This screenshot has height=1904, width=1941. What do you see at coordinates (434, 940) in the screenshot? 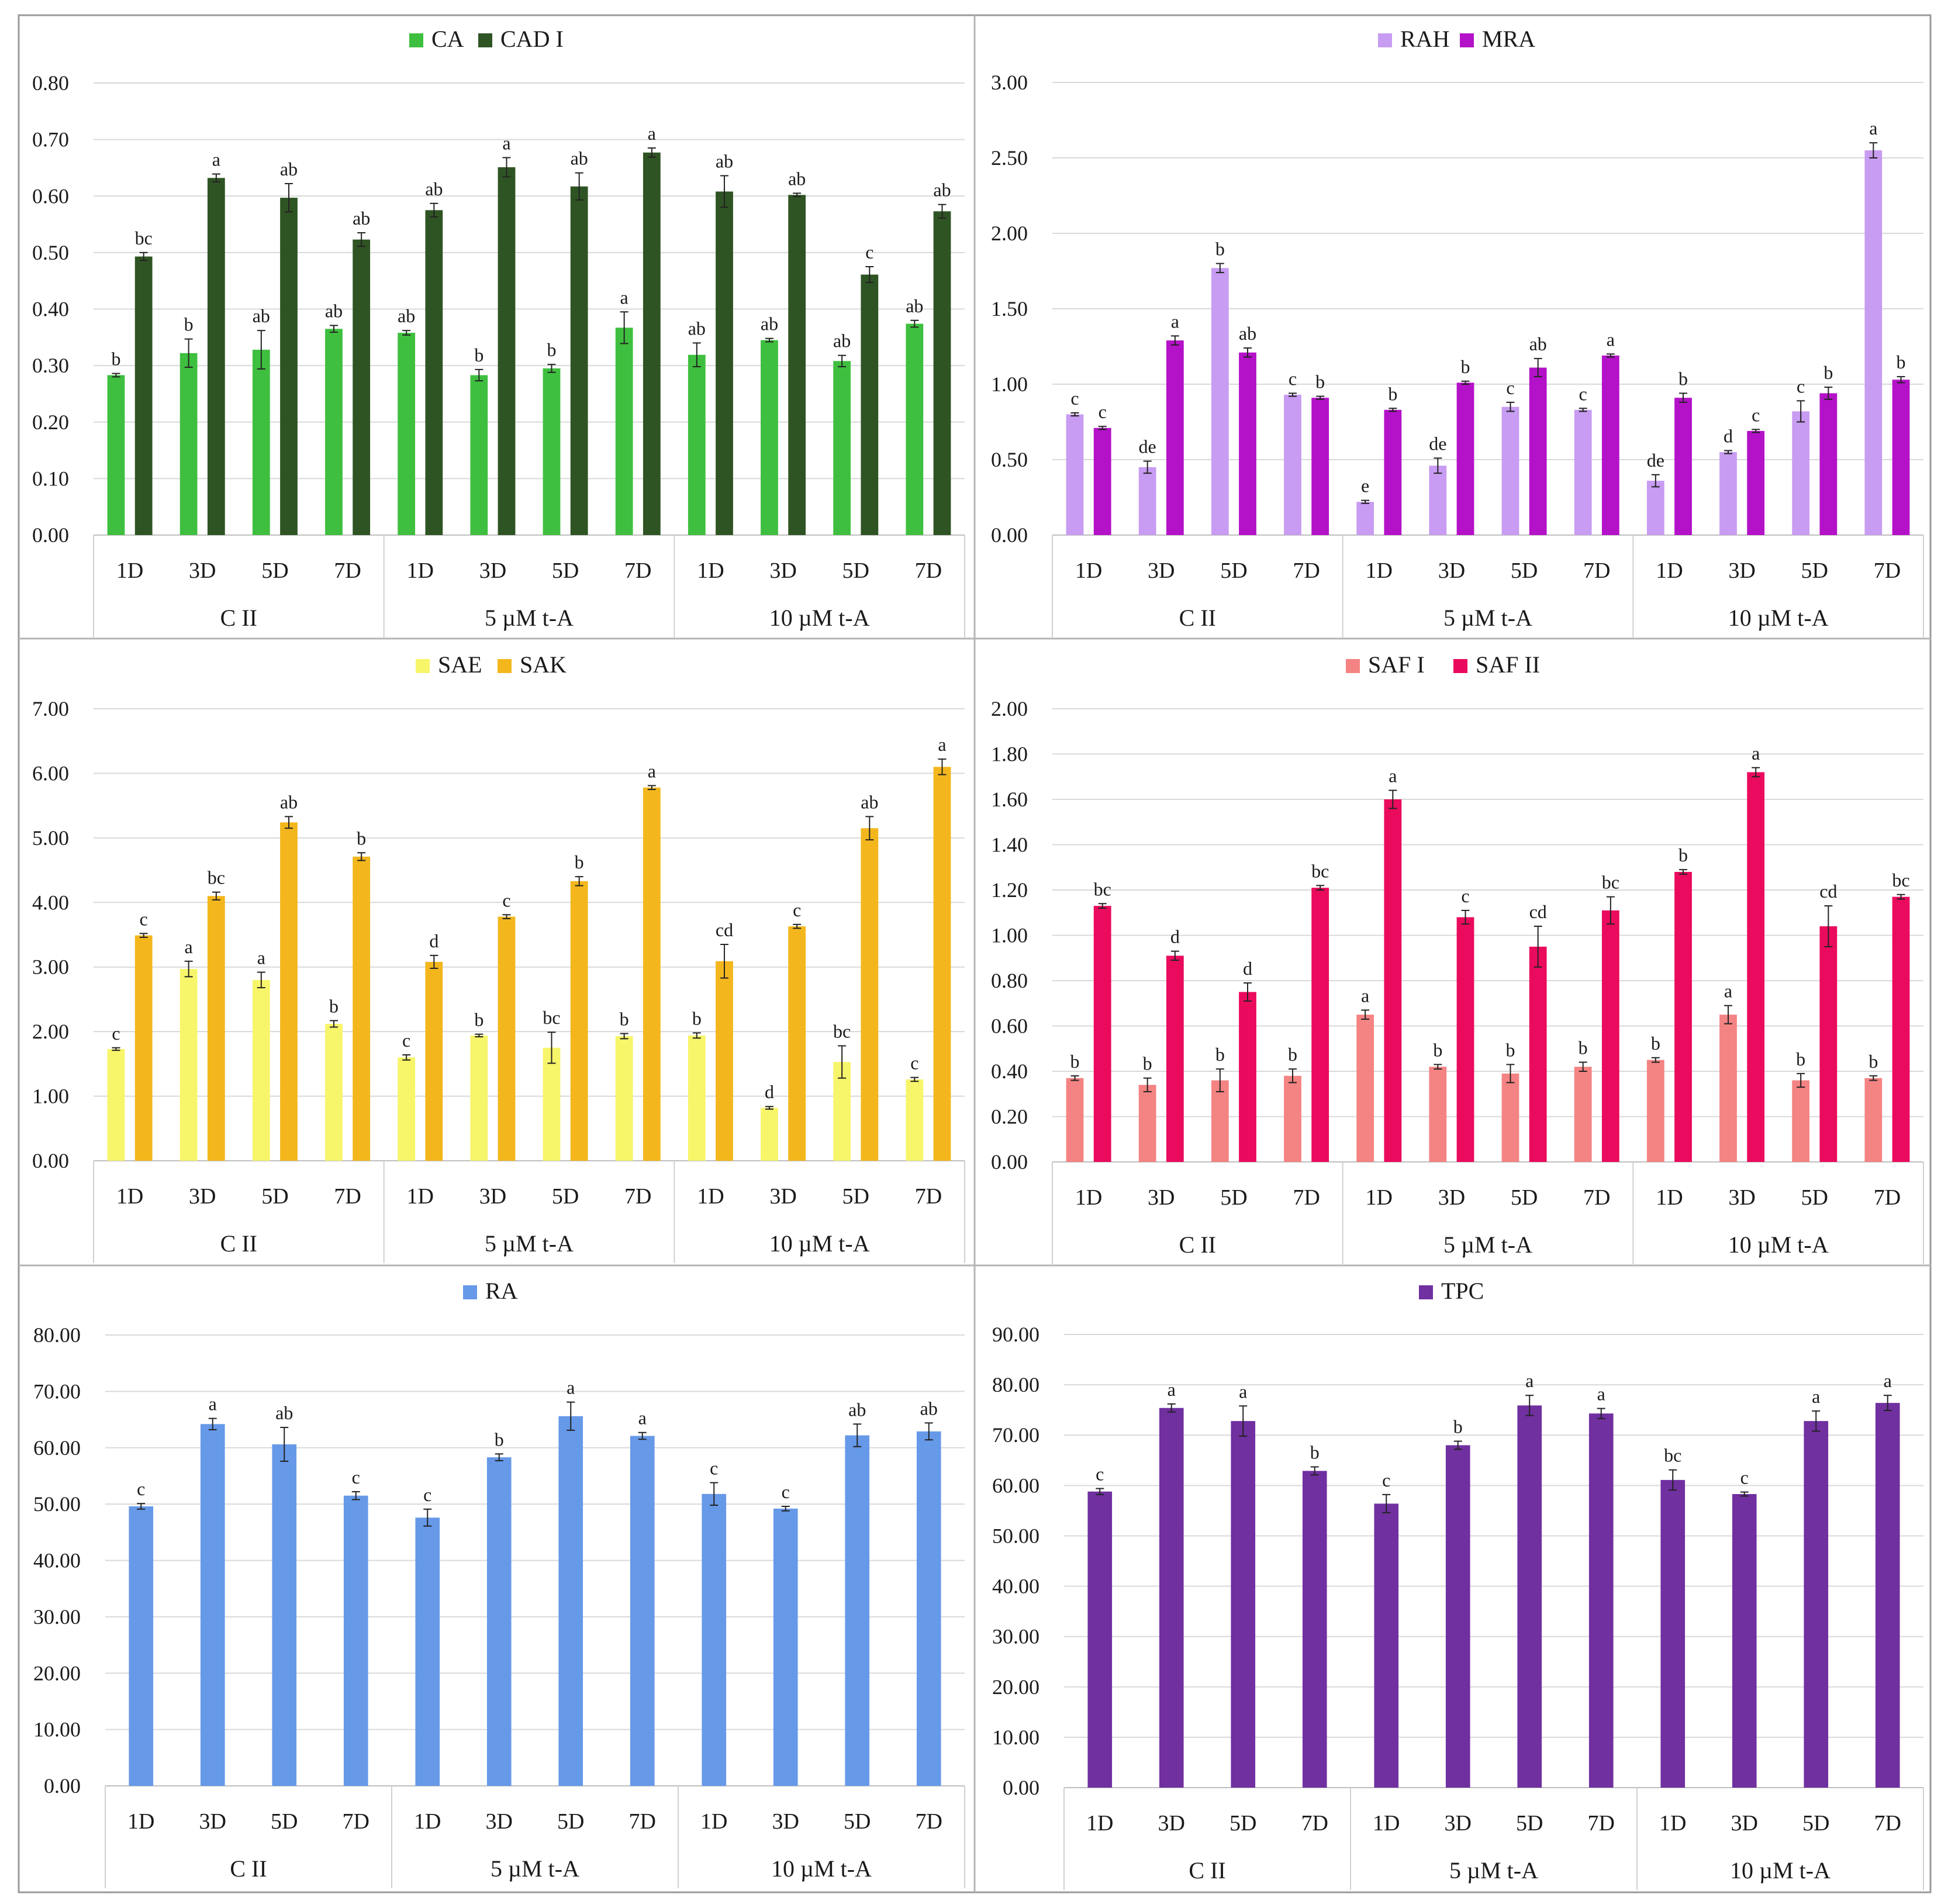
I see `significance-label: d` at bounding box center [434, 940].